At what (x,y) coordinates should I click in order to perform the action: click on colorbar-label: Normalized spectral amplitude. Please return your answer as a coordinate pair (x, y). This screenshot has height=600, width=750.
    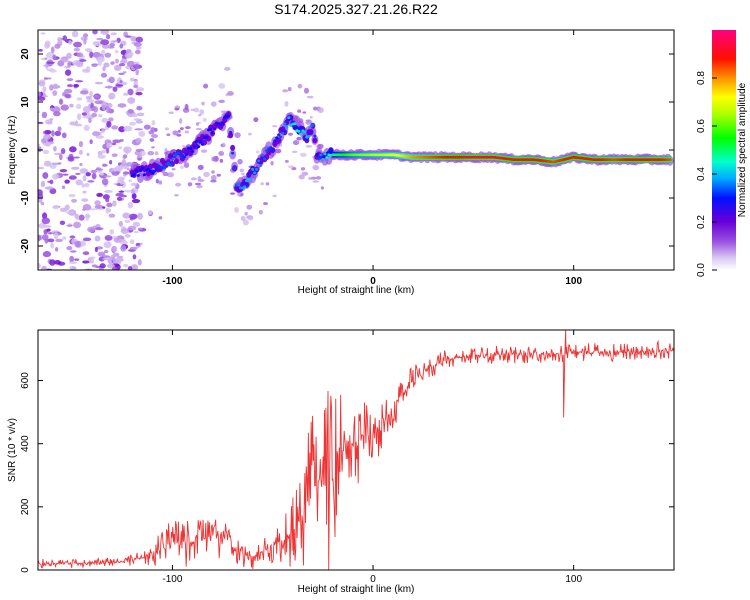
    Looking at the image, I should click on (742, 149).